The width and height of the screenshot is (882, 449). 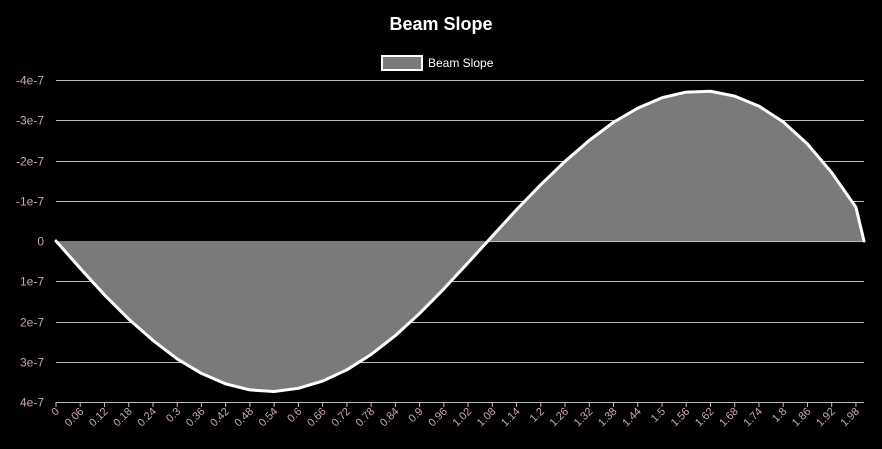 What do you see at coordinates (32, 323) in the screenshot?
I see `y-tick-label: 2e-7` at bounding box center [32, 323].